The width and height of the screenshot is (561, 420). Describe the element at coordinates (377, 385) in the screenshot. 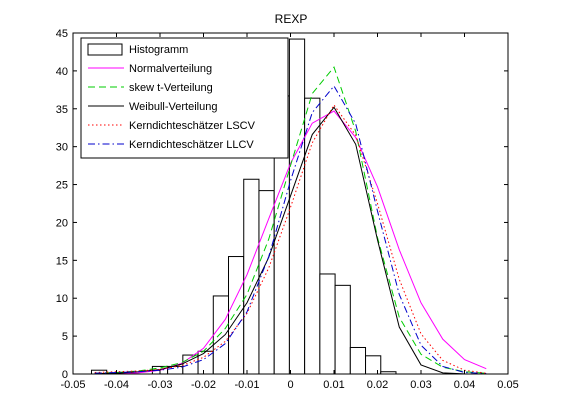

I see `x-tick-label: 0.02` at that location.